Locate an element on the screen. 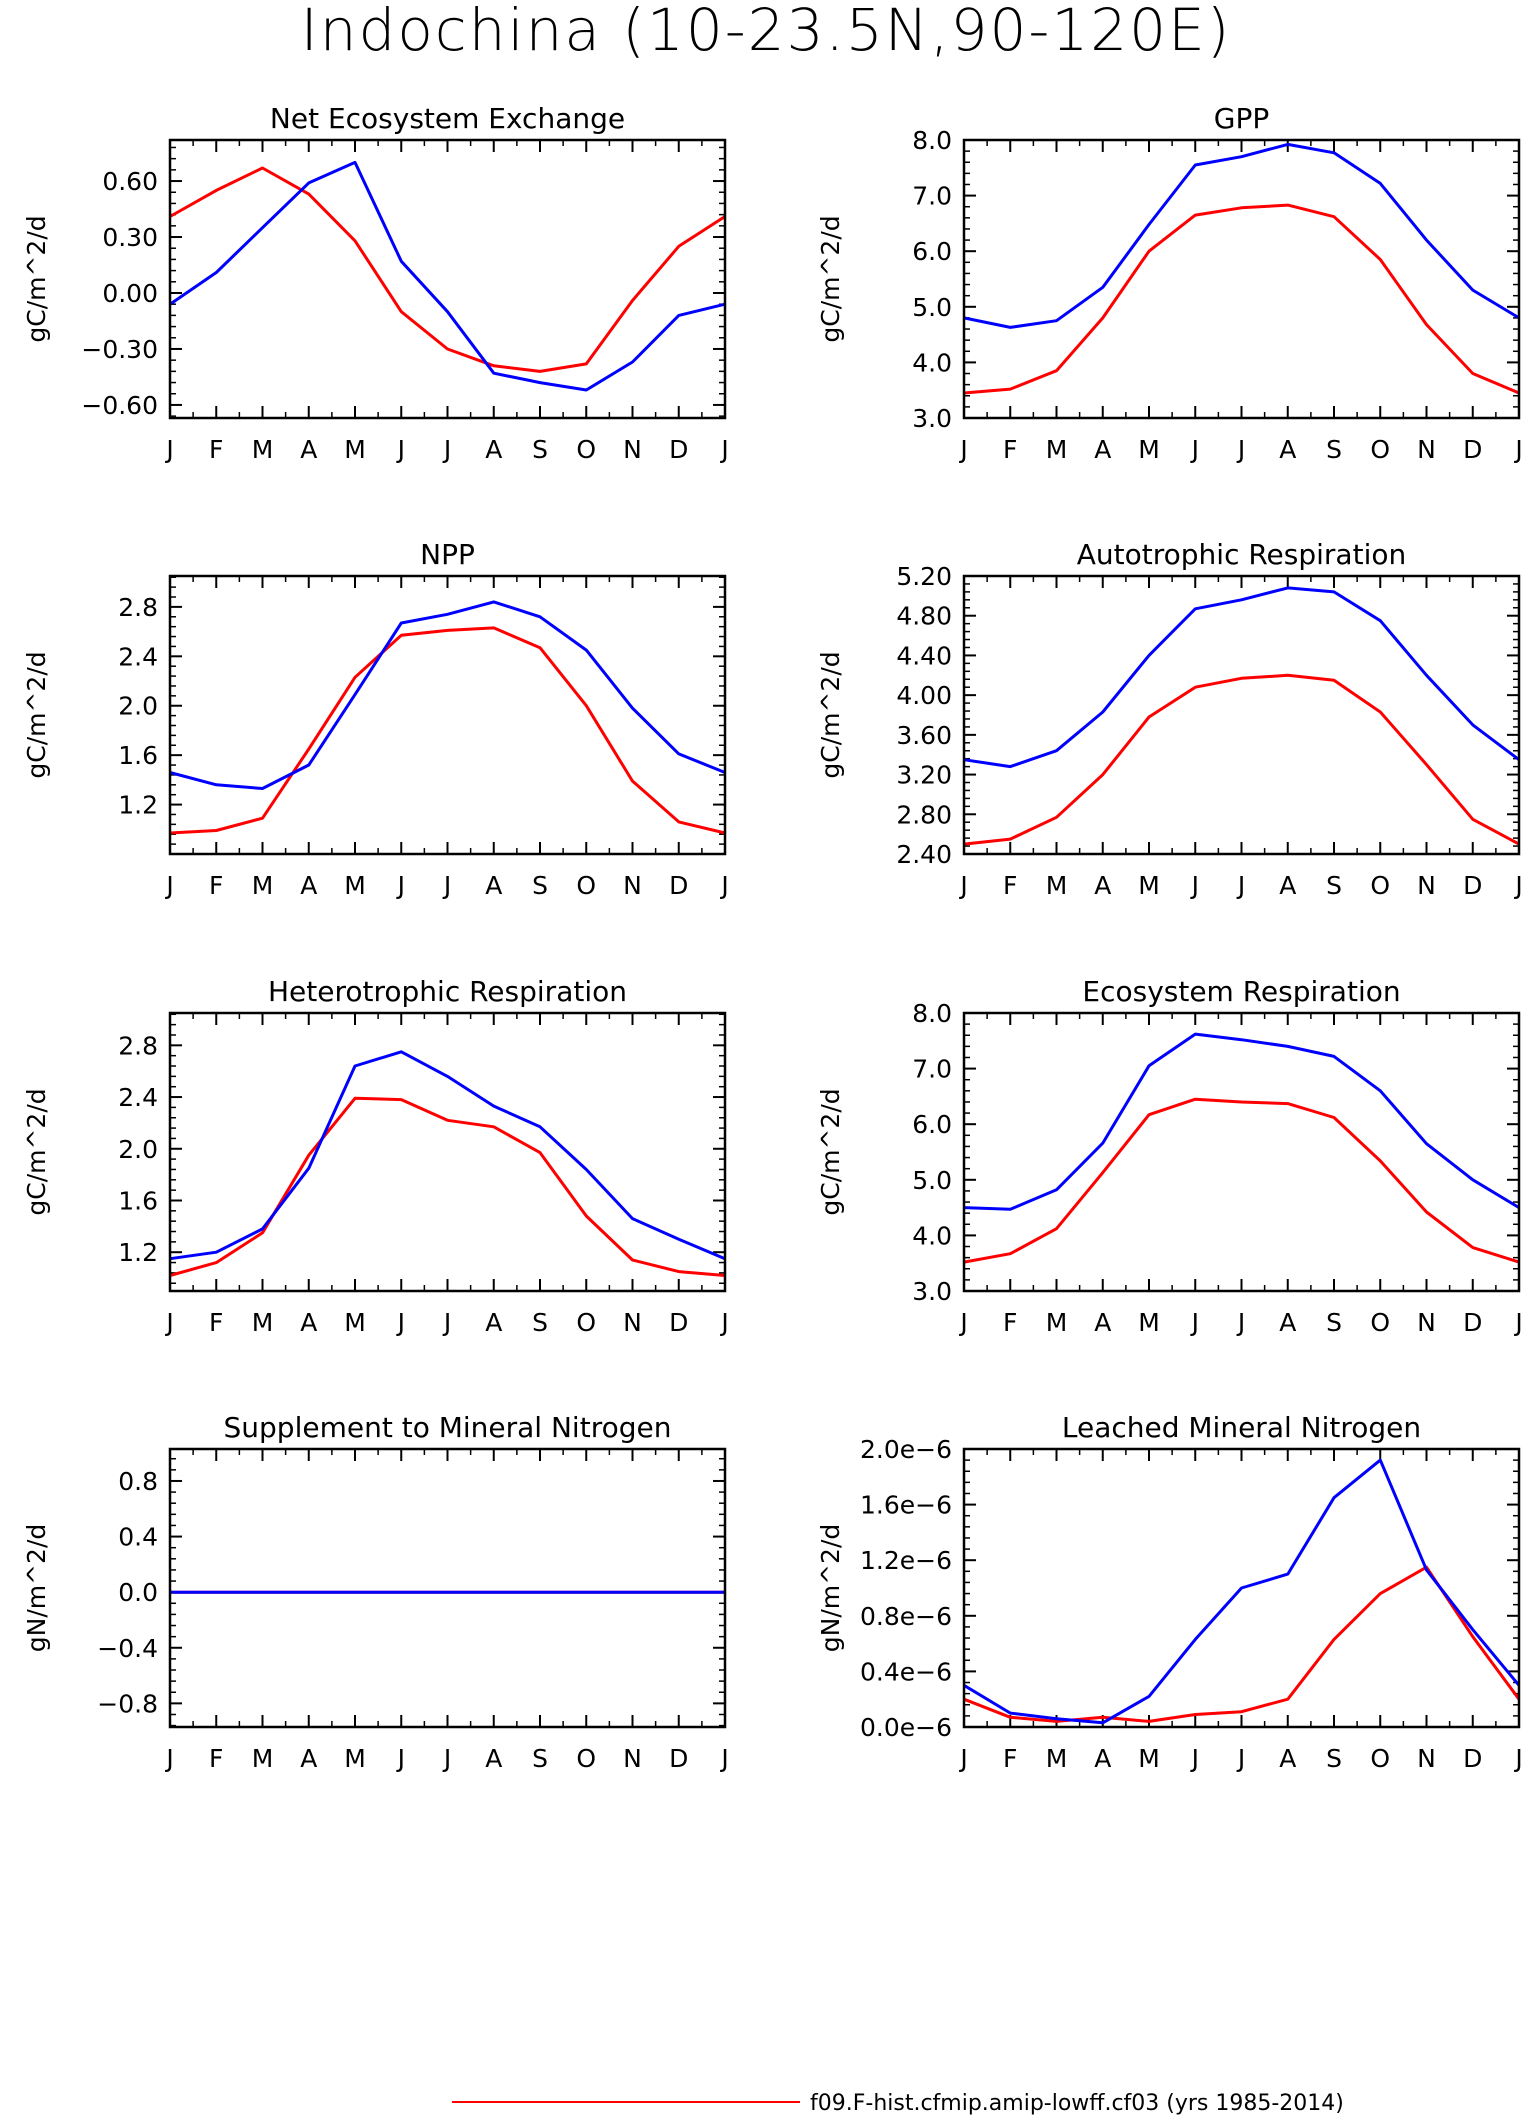 The width and height of the screenshot is (1537, 2118). y-axis-label: gN/m^2/d is located at coordinates (830, 1588).